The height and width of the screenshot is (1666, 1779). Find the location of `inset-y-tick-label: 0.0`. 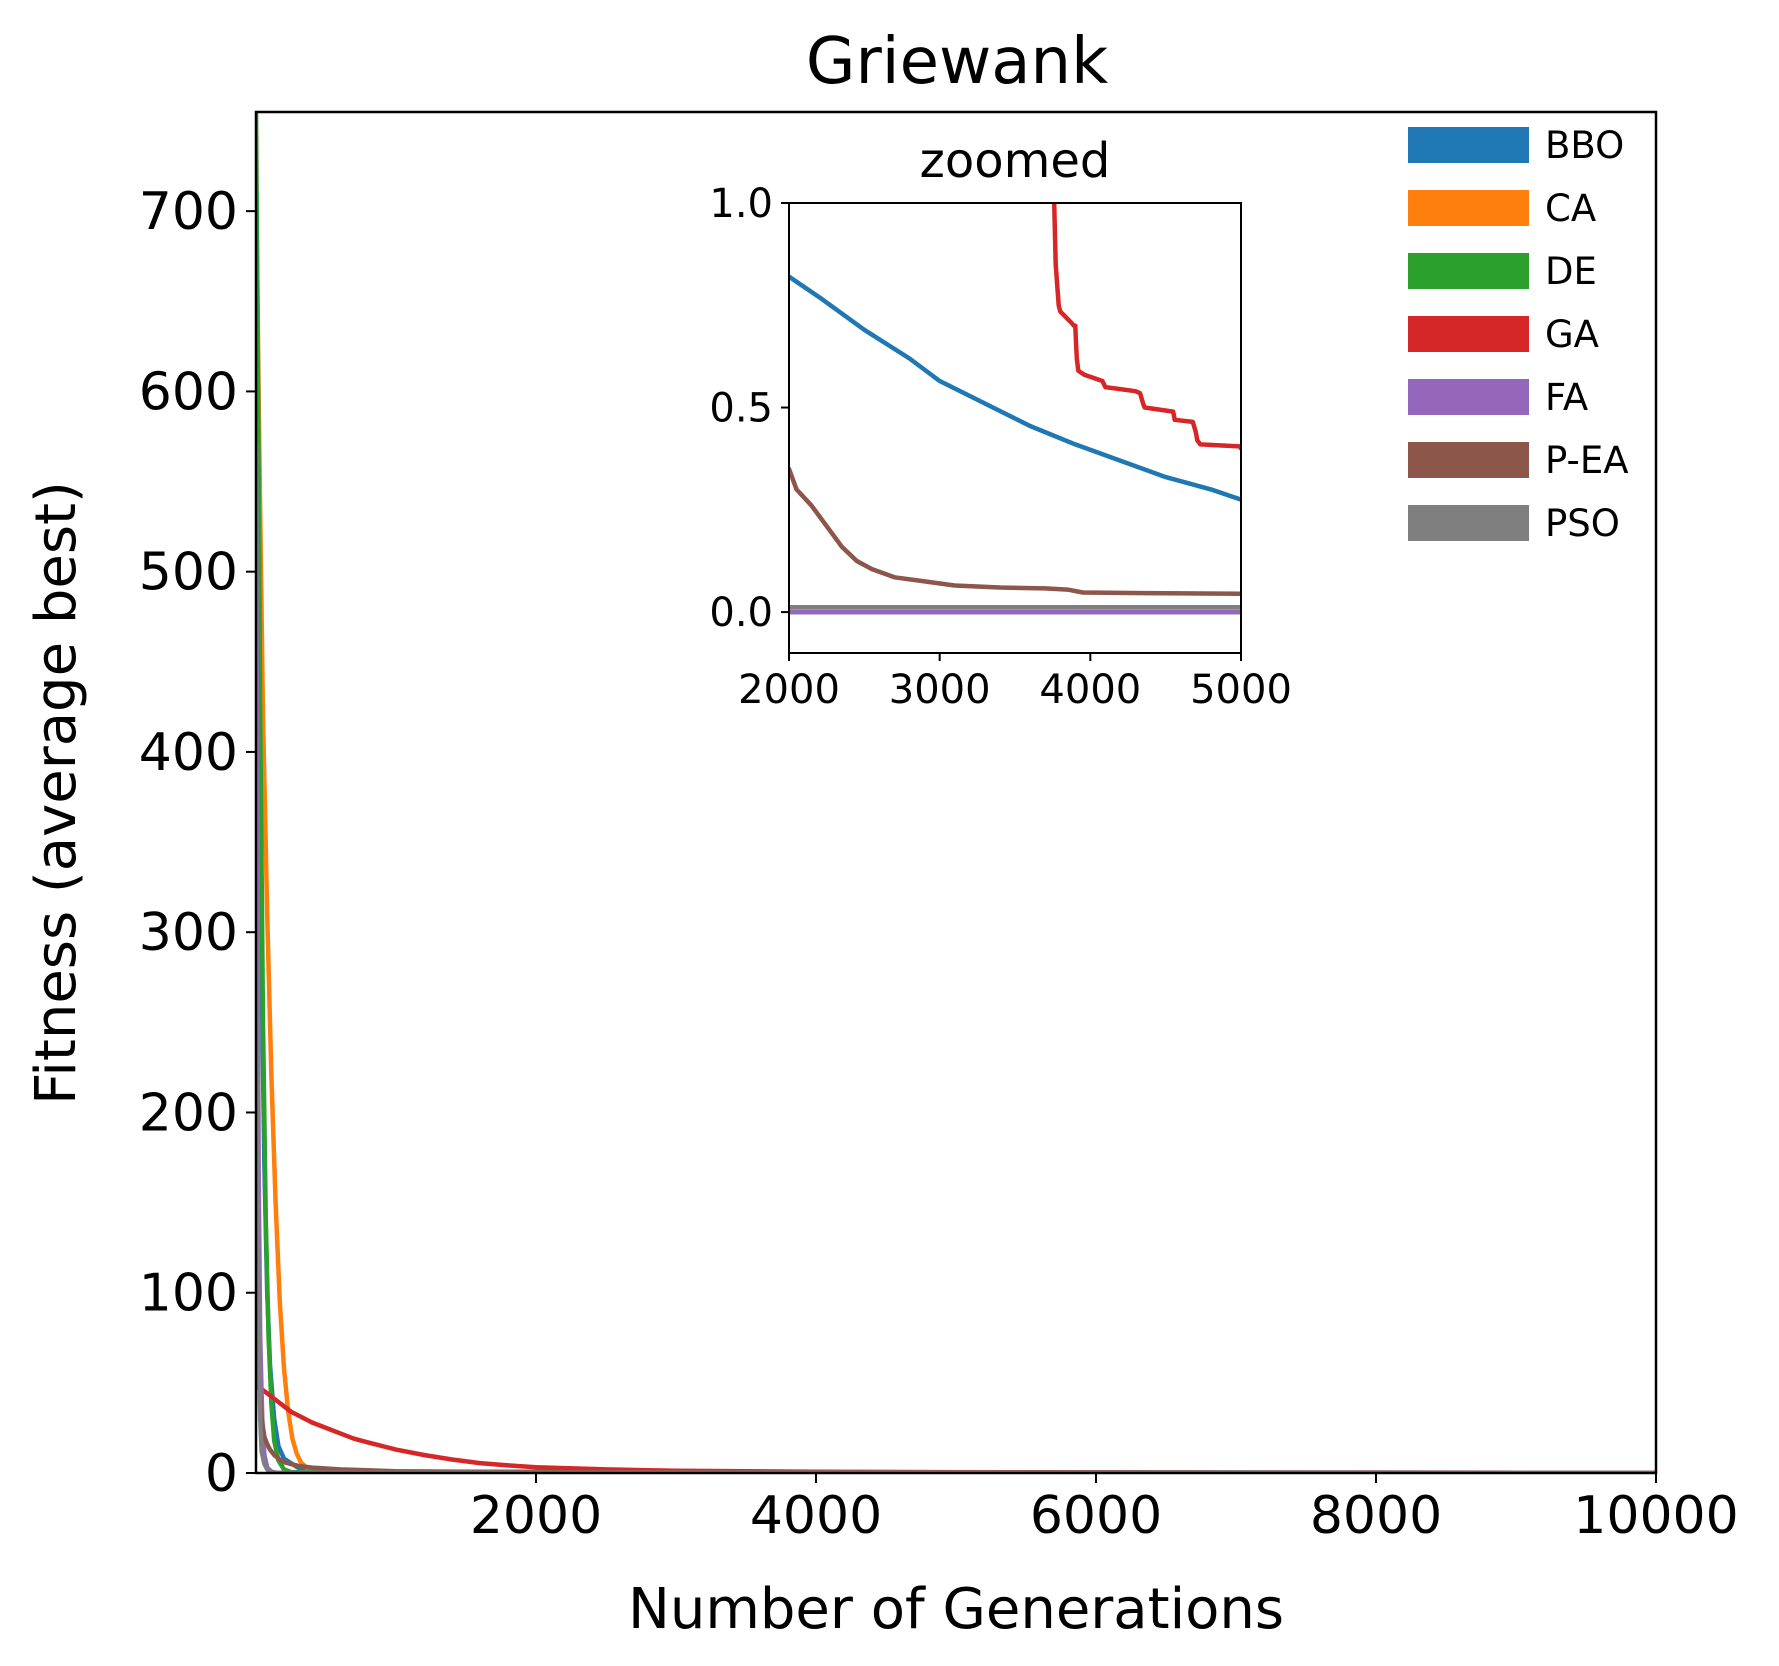

inset-y-tick-label: 0.0 is located at coordinates (741, 613).